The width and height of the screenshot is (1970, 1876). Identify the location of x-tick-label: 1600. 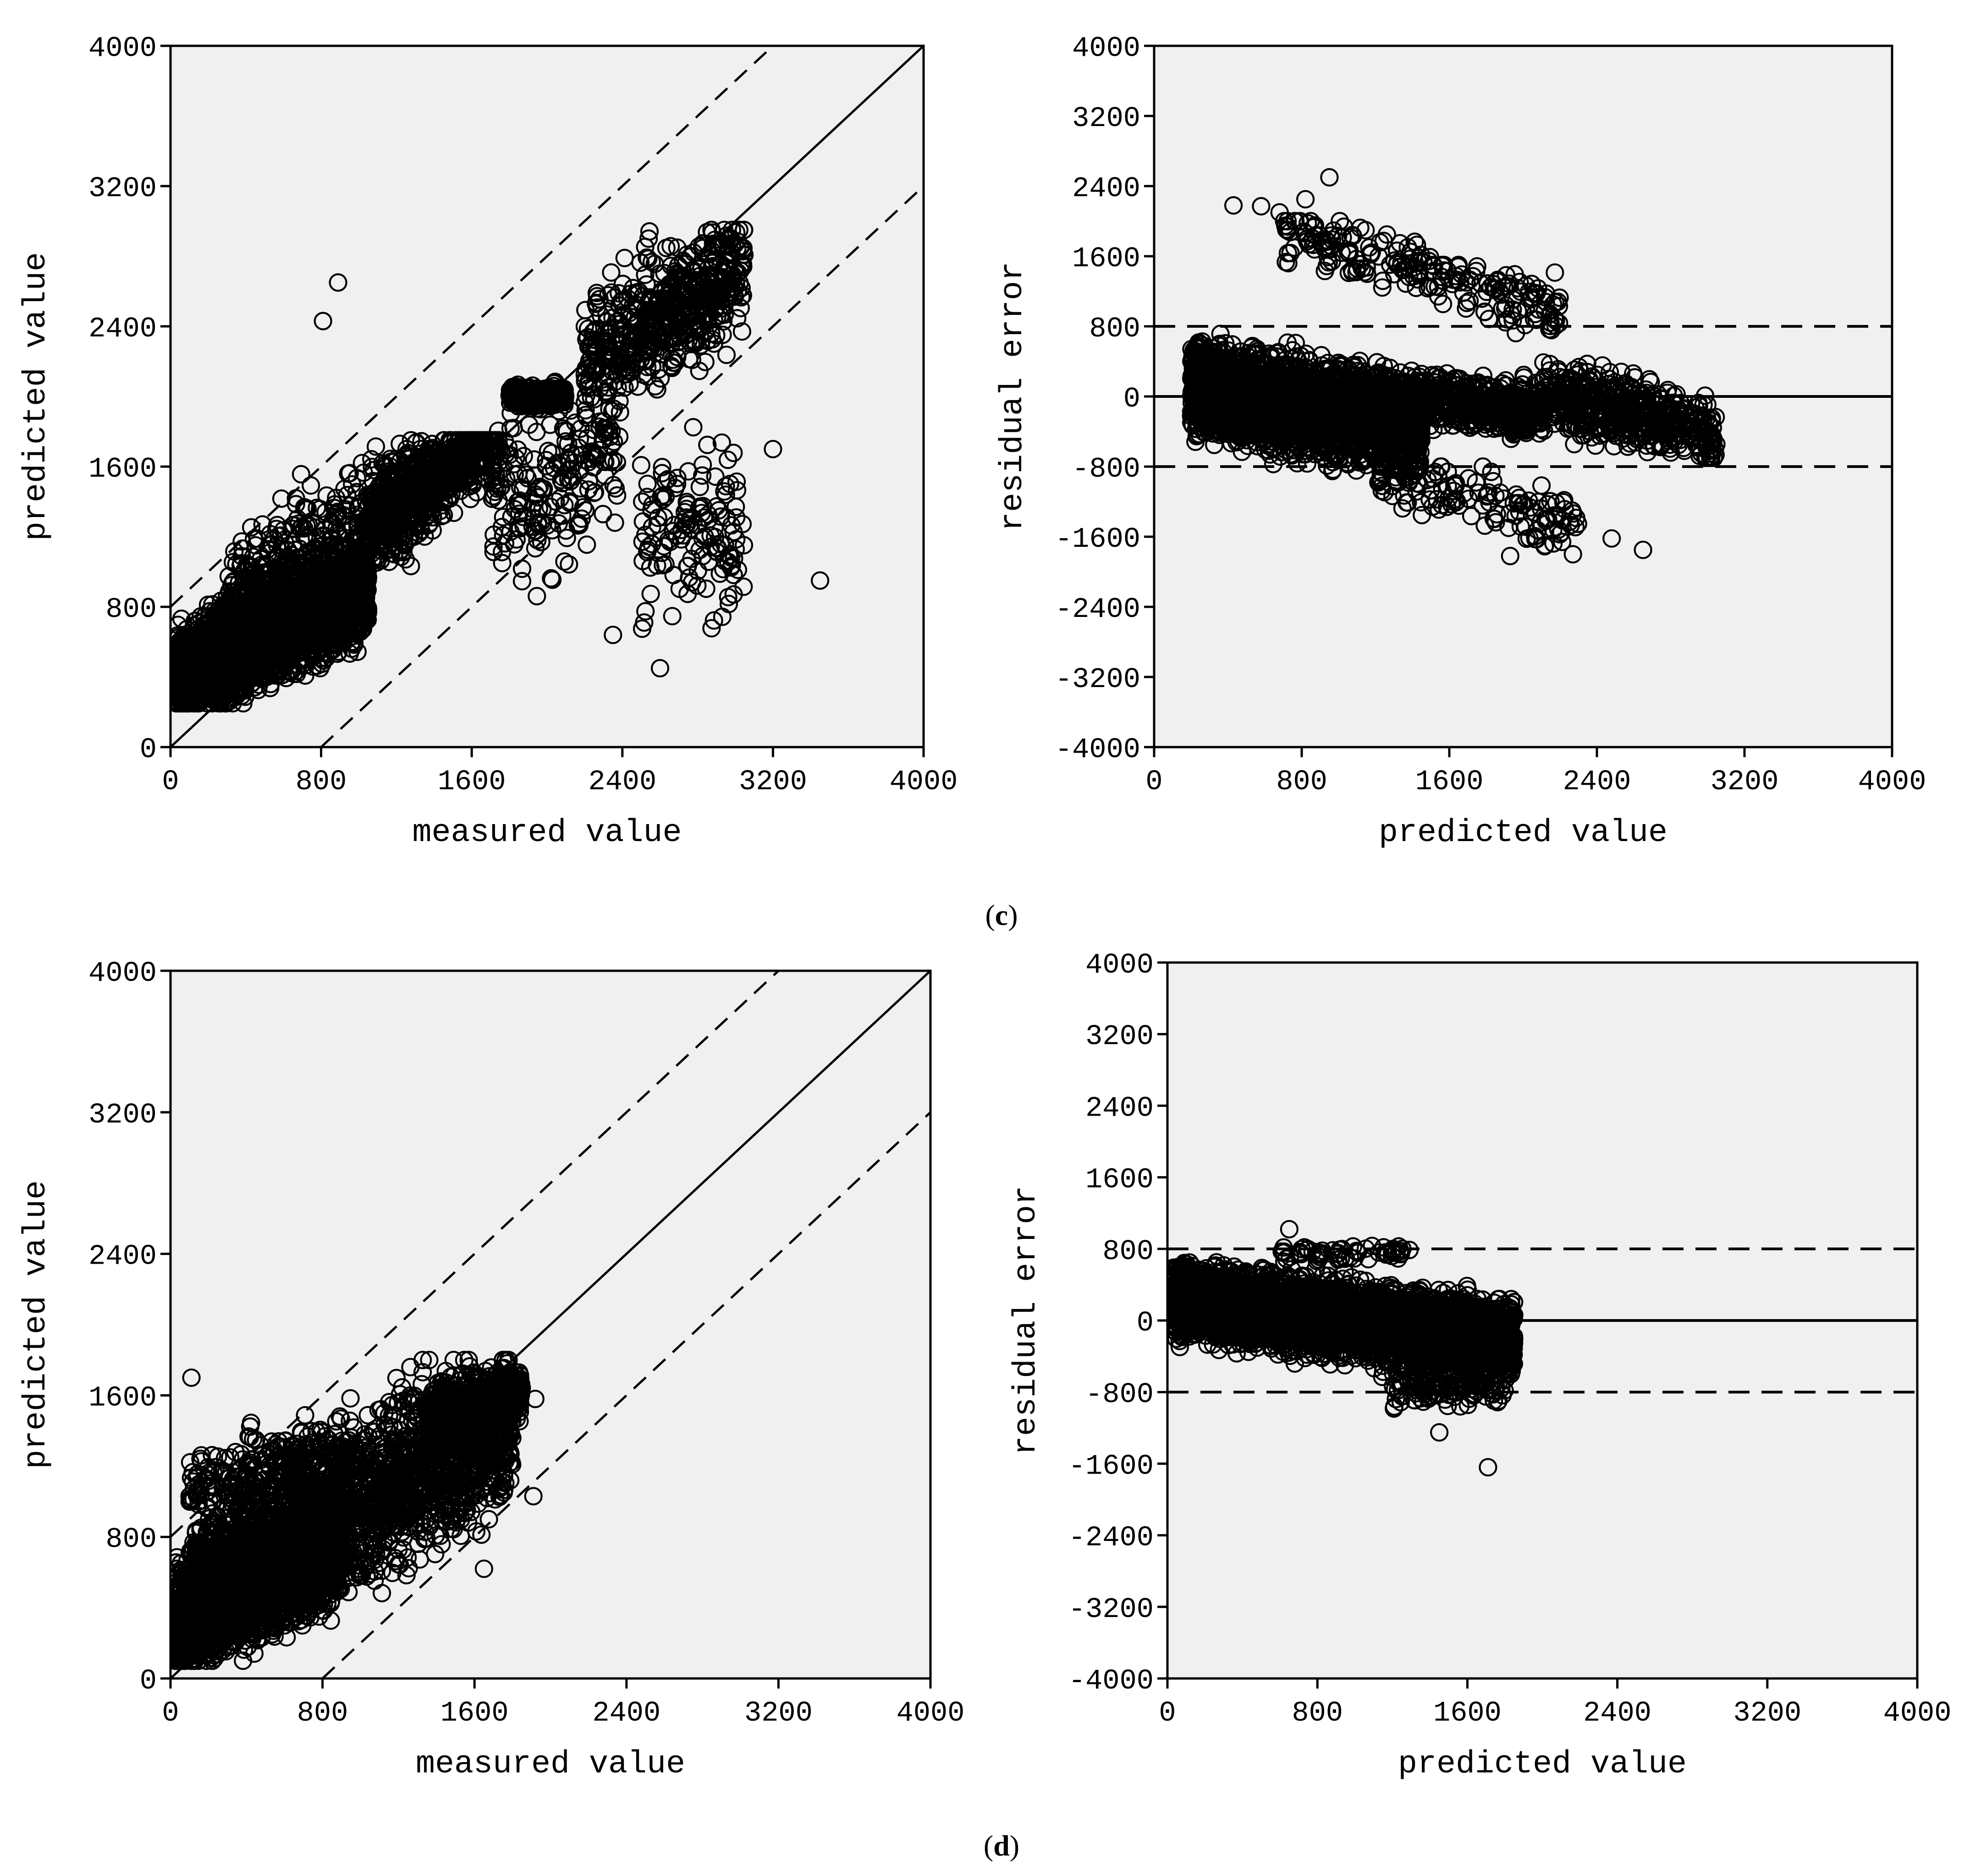
(472, 781).